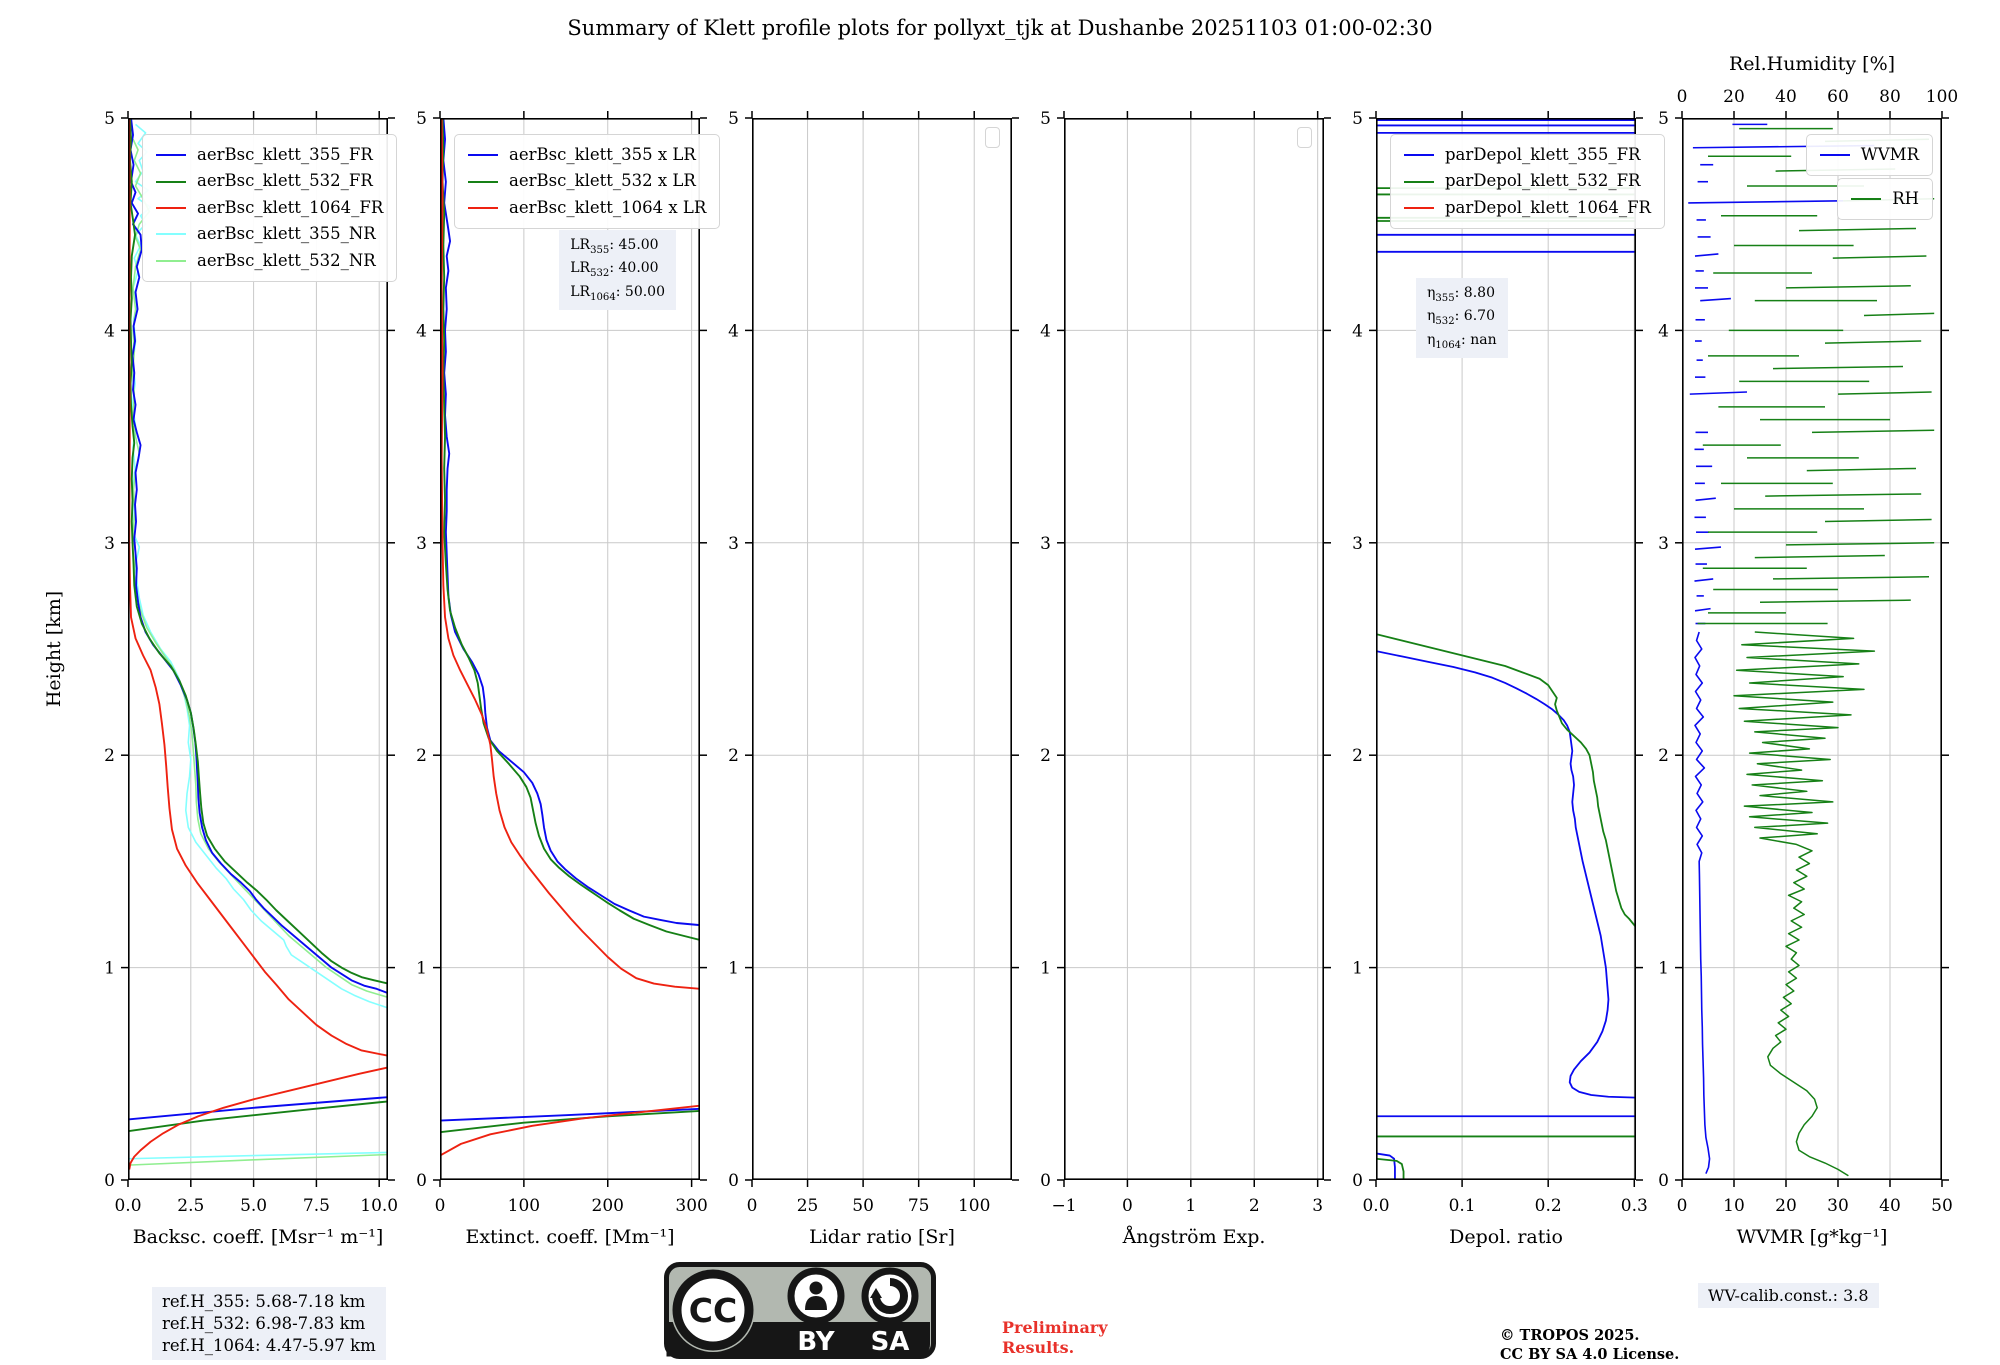 This screenshot has height=1365, width=2000. Describe the element at coordinates (1506, 1237) in the screenshot. I see `x-axis-label: Depol. ratio` at that location.